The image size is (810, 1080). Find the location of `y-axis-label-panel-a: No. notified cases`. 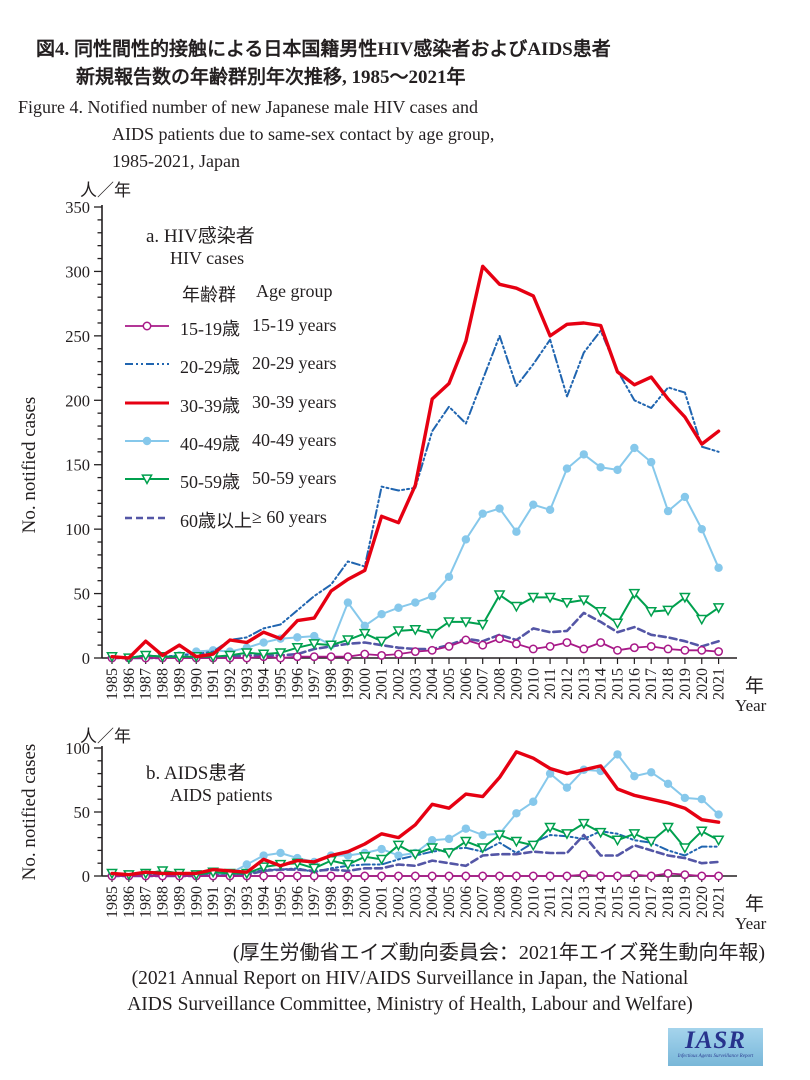

y-axis-label-panel-a: No. notified cases is located at coordinates (29, 465).